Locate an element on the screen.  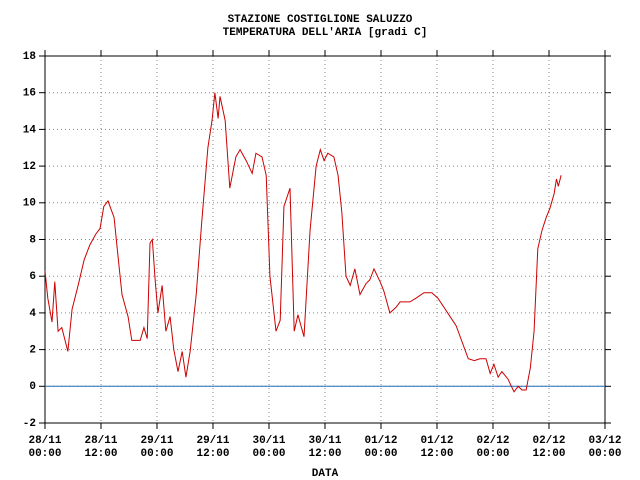
y-tick-label: 0 is located at coordinates (32, 387).